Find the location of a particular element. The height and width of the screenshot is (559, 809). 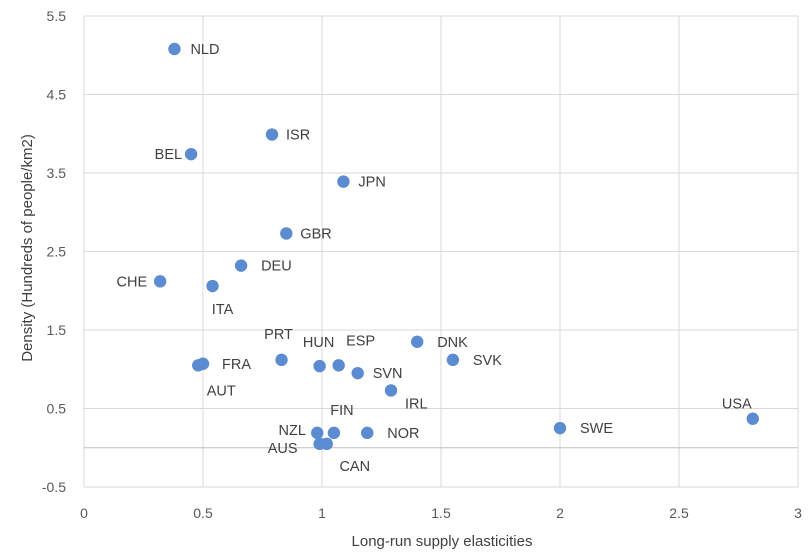

data-point-dnk is located at coordinates (417, 341).